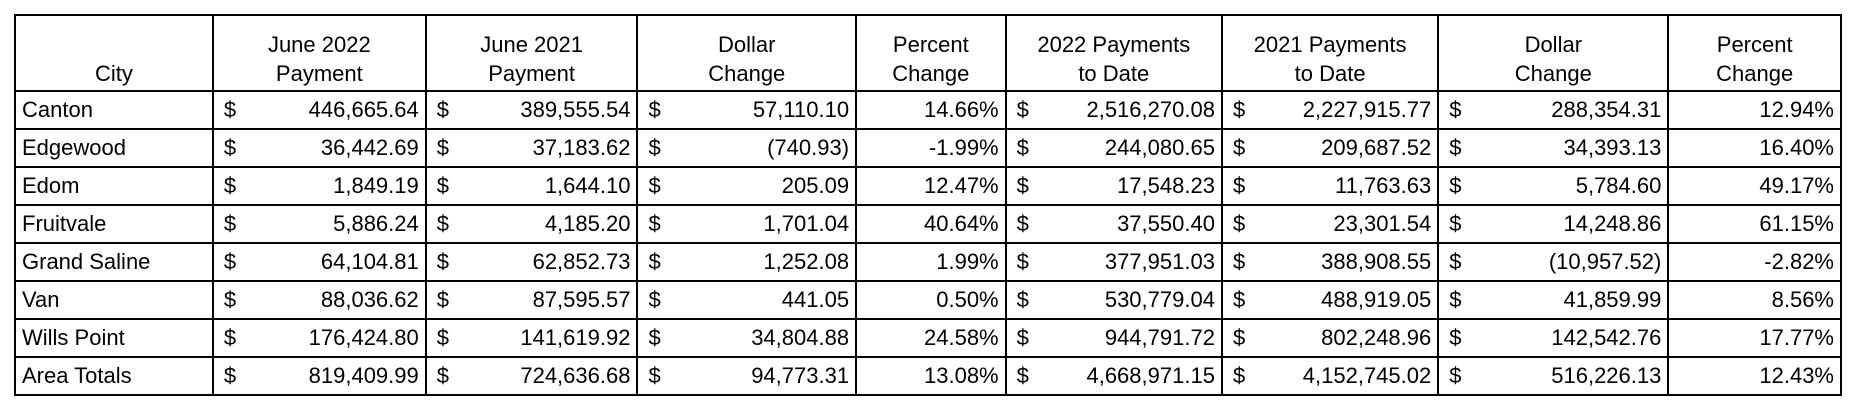 This screenshot has height=400, width=1858. Describe the element at coordinates (369, 147) in the screenshot. I see `cell-value: 36,442.69` at that location.